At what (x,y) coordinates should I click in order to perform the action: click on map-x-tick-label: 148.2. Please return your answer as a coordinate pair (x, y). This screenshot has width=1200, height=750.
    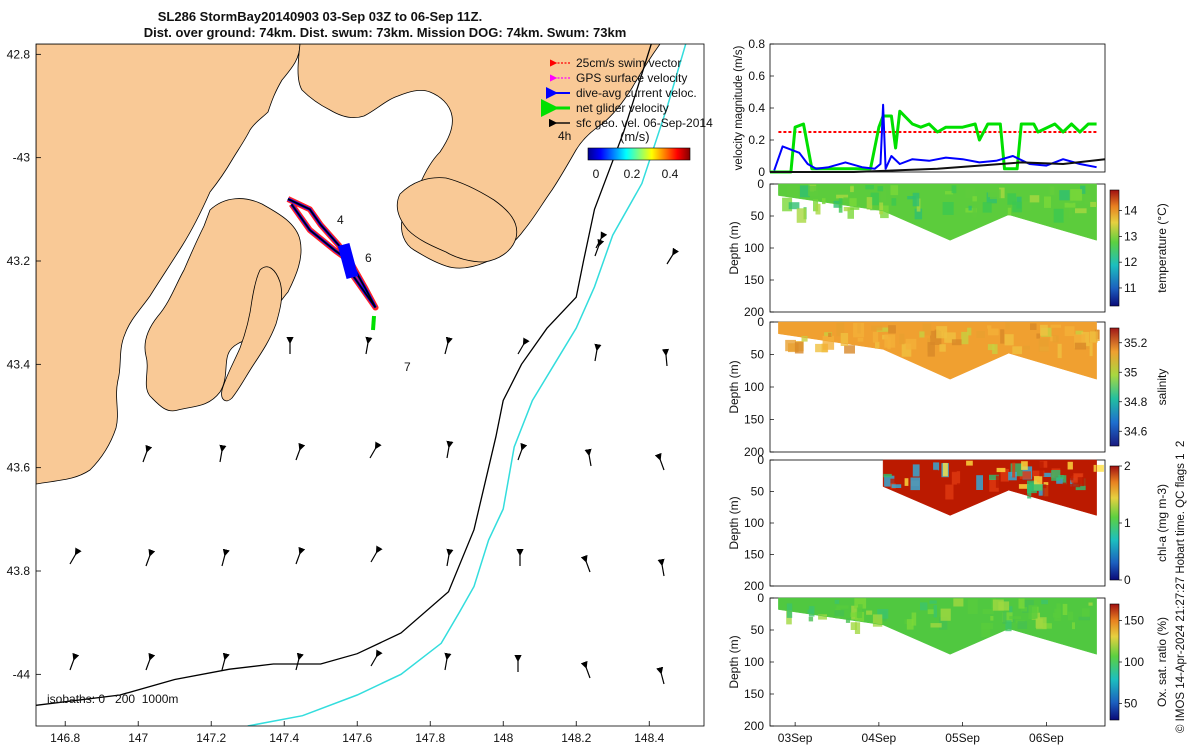
    Looking at the image, I should click on (576, 738).